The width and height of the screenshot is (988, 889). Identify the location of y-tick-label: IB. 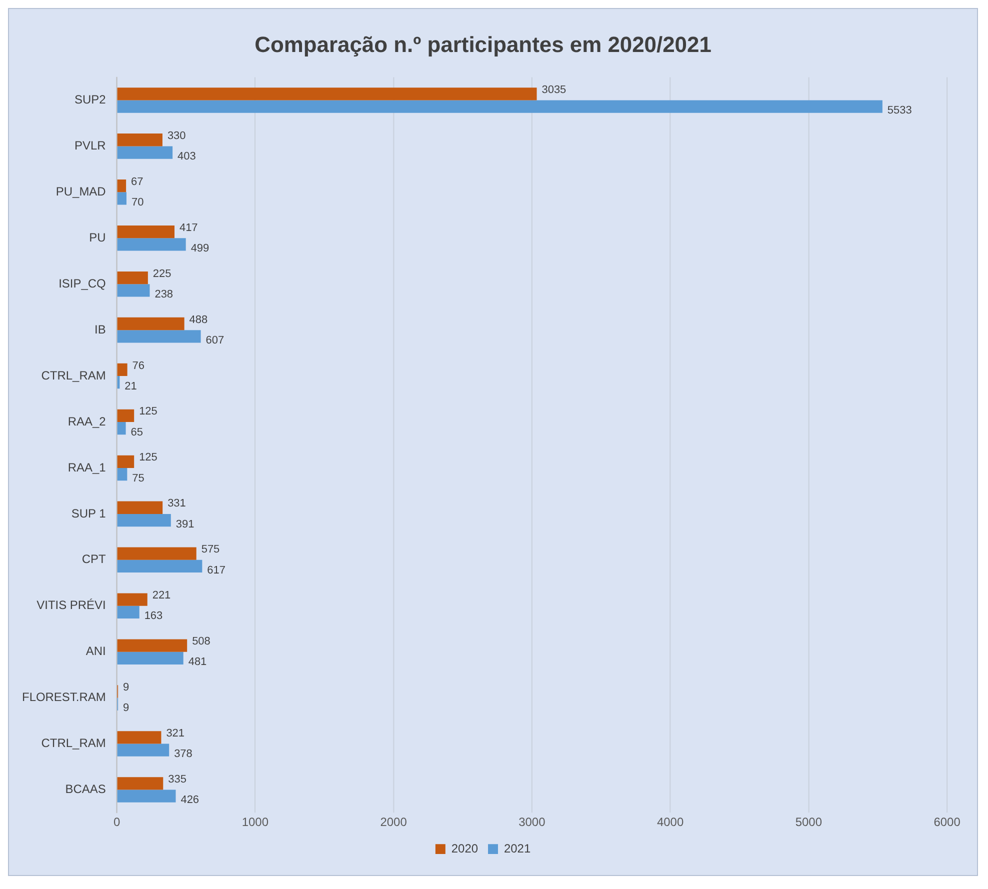
(100, 329).